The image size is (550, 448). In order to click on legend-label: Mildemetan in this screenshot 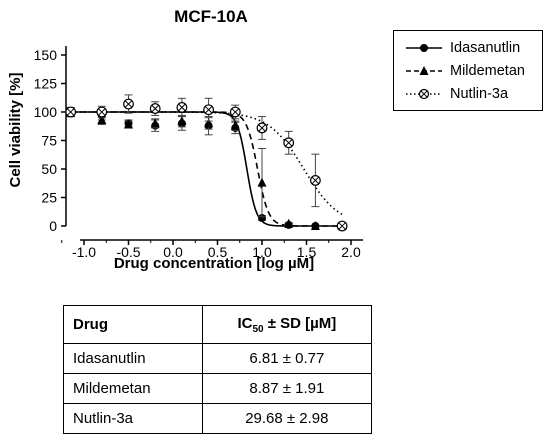, I will do `click(487, 71)`.